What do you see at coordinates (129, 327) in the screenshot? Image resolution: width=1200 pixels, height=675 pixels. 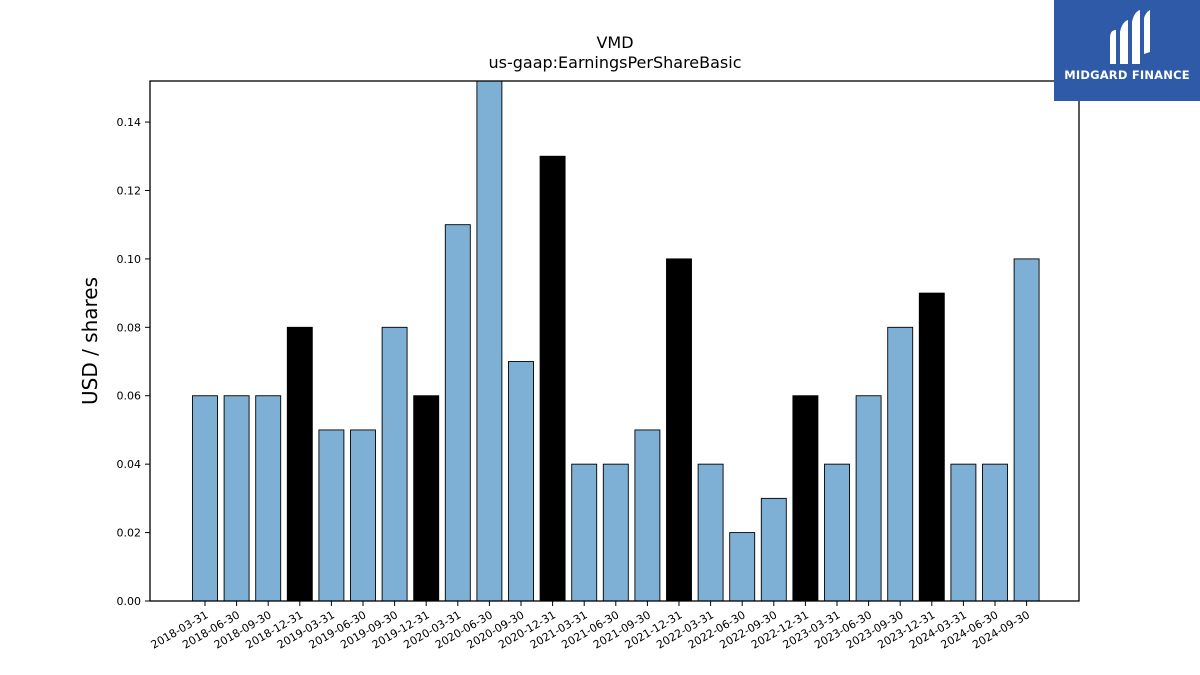 I see `y-tick-label: 0.08` at bounding box center [129, 327].